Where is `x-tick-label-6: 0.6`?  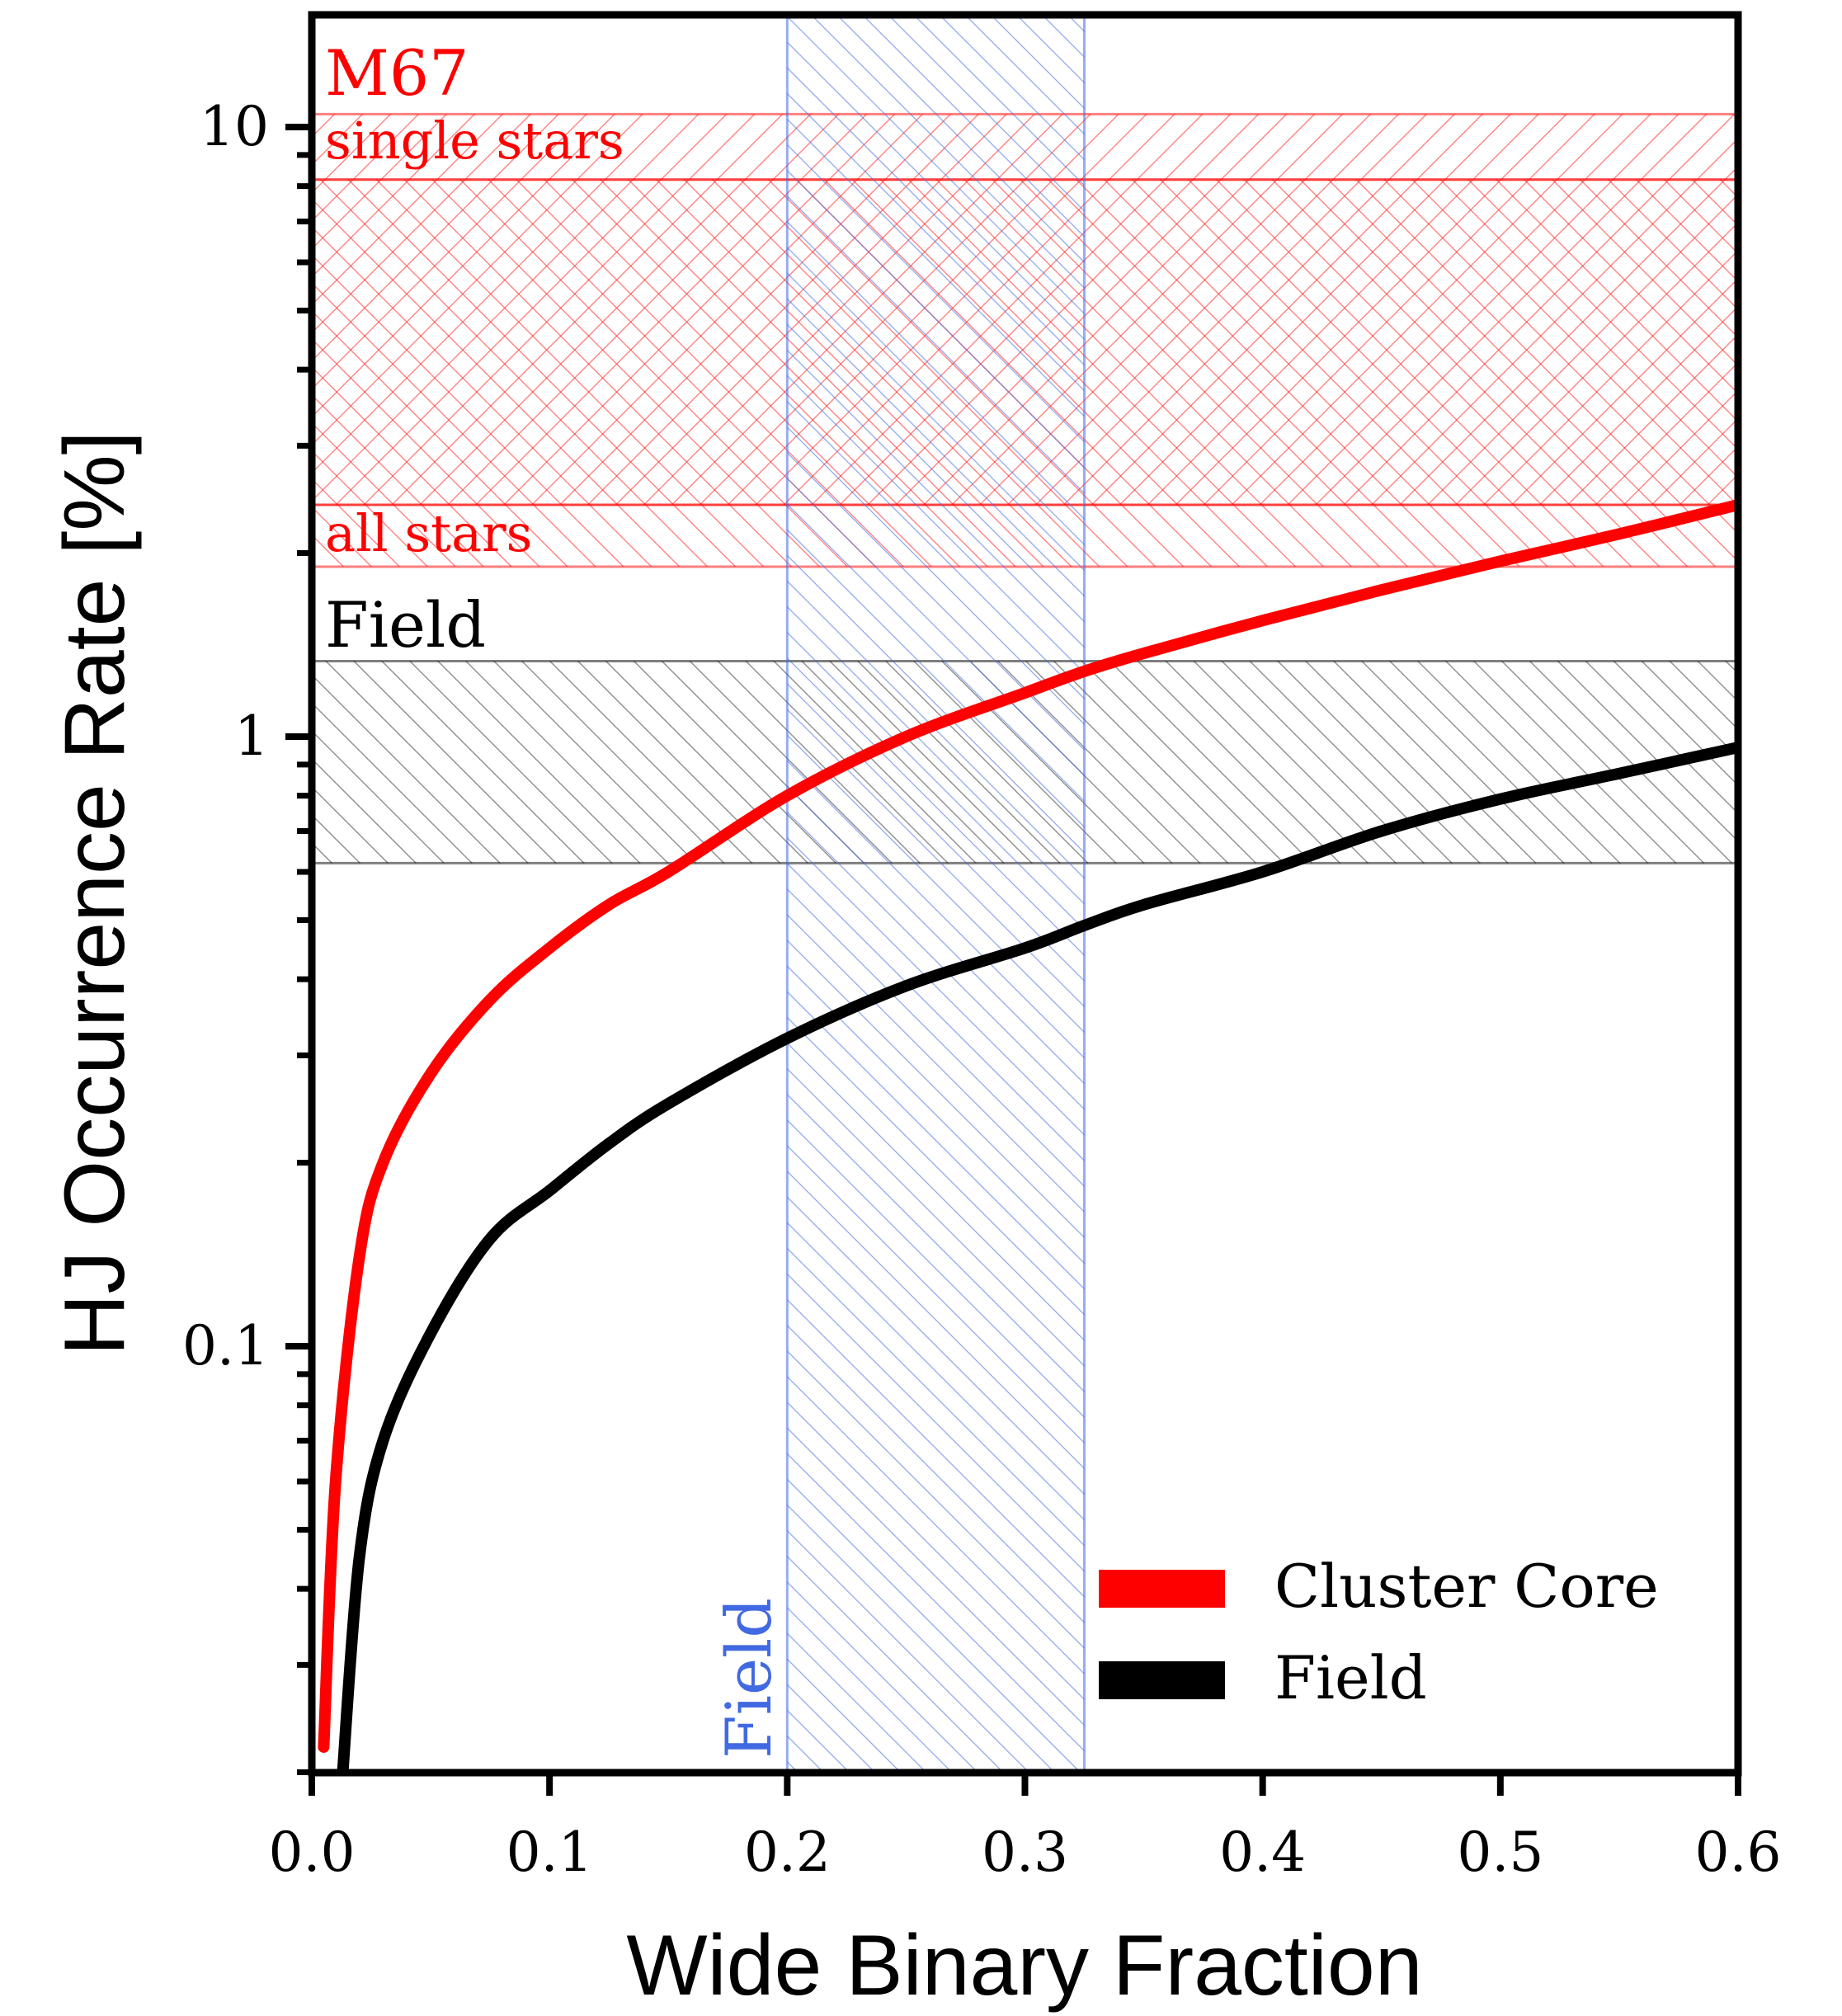
x-tick-label-6: 0.6 is located at coordinates (1739, 1852).